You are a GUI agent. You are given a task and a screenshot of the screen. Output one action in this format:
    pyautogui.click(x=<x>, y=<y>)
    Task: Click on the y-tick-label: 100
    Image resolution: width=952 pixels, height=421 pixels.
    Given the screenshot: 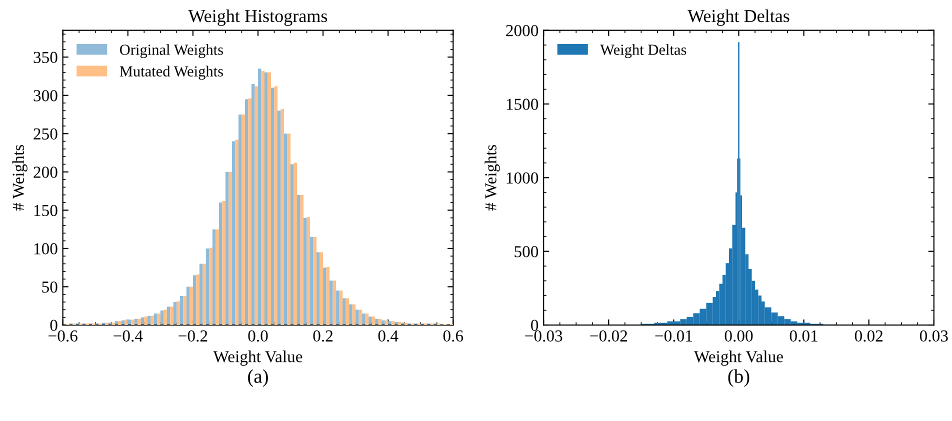 What is the action you would take?
    pyautogui.click(x=46, y=248)
    